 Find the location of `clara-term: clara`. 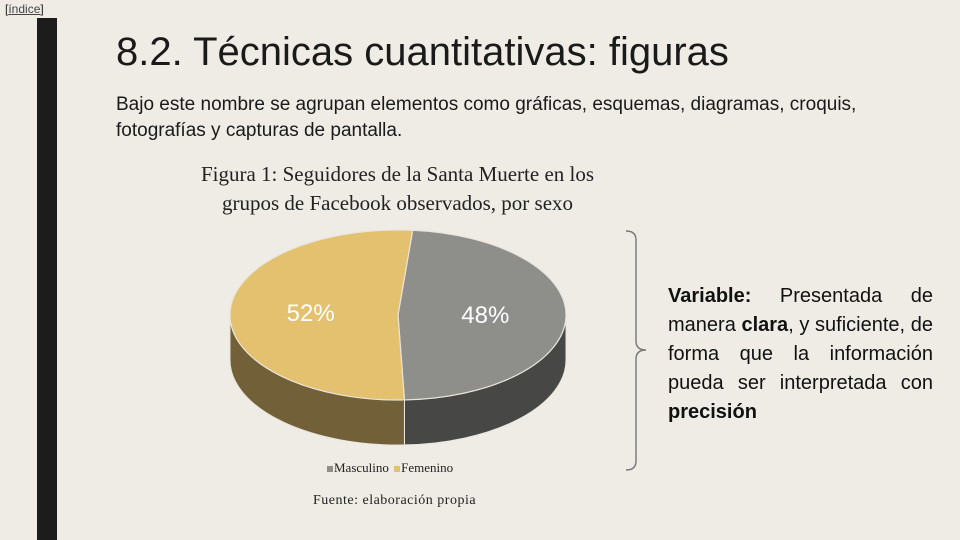

clara-term: clara is located at coordinates (765, 325).